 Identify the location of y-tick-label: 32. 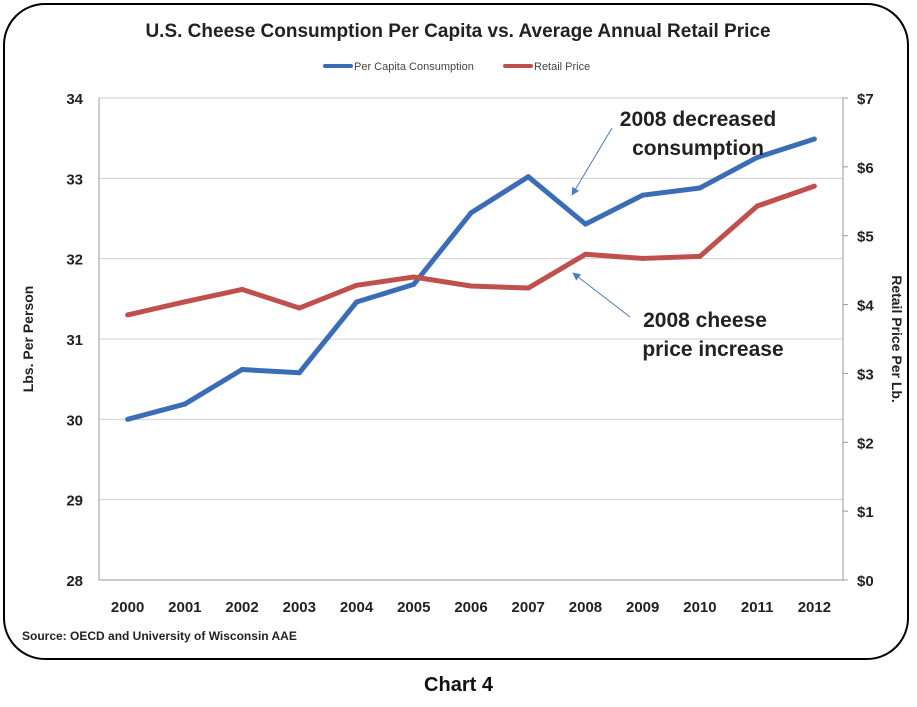
(74, 260).